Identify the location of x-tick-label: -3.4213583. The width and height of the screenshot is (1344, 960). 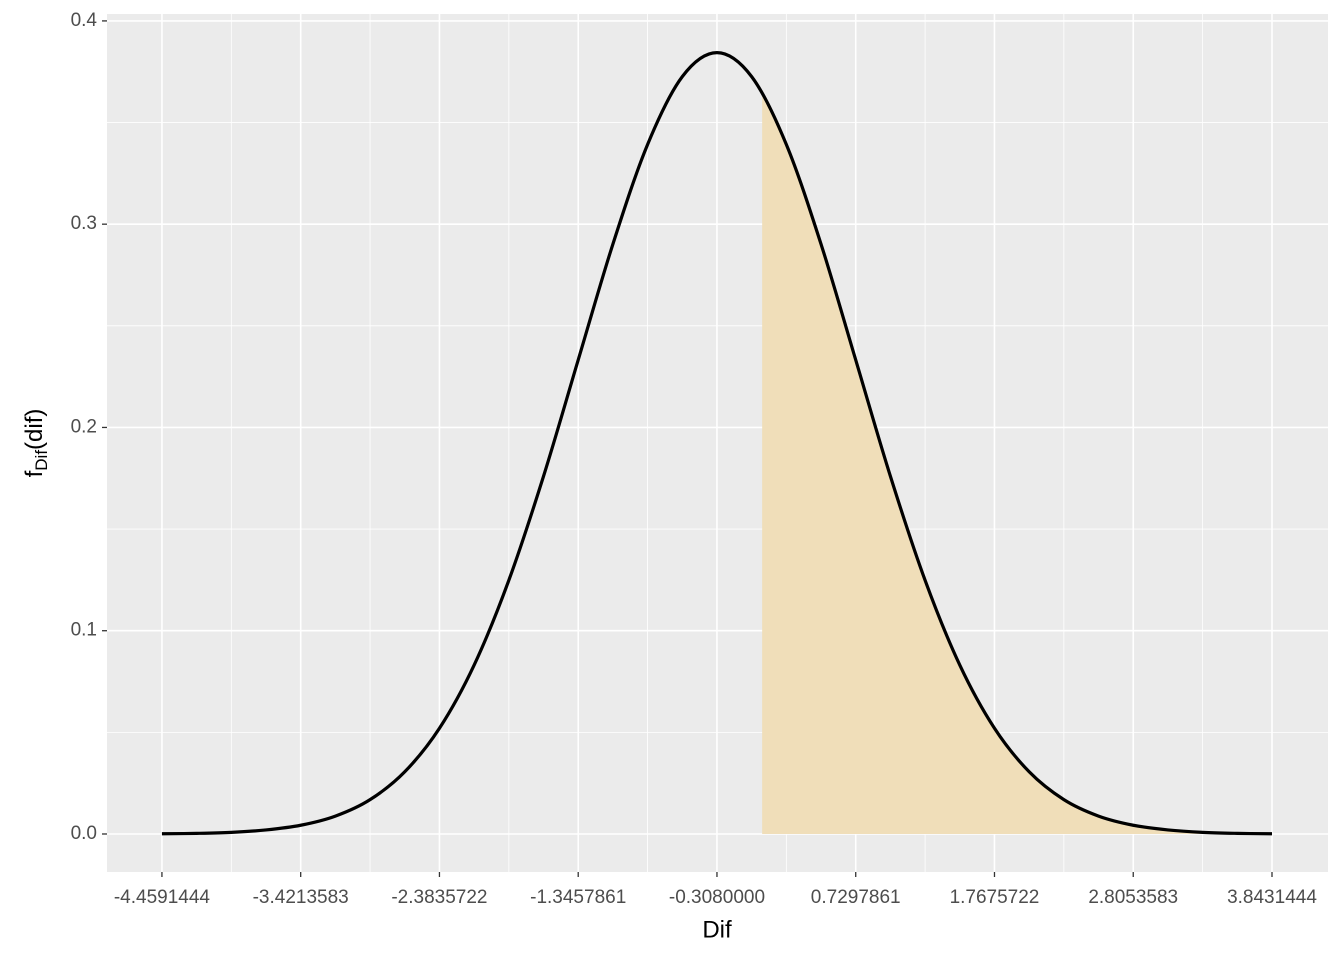
(301, 897).